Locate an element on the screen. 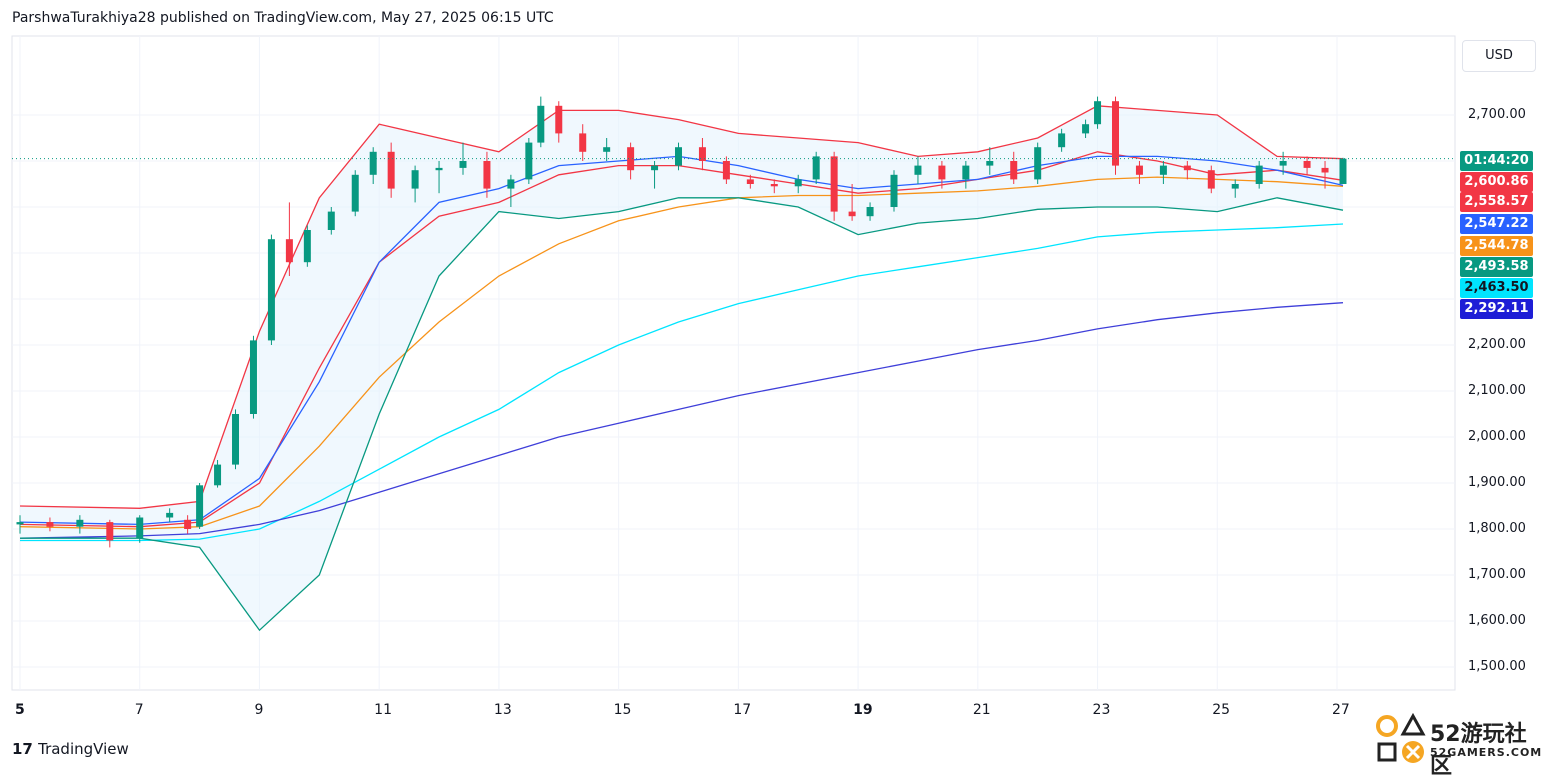 The height and width of the screenshot is (780, 1553). ema200-value: 2,292.11 is located at coordinates (393, 75).